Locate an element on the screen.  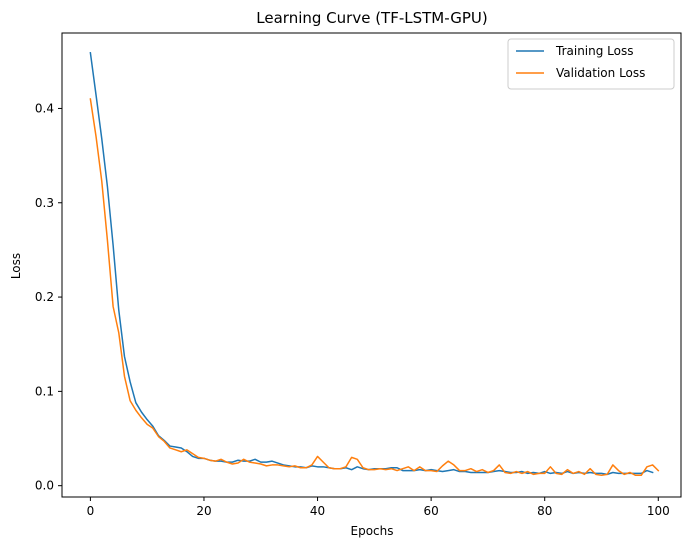
x-tick-label: 0 is located at coordinates (91, 511).